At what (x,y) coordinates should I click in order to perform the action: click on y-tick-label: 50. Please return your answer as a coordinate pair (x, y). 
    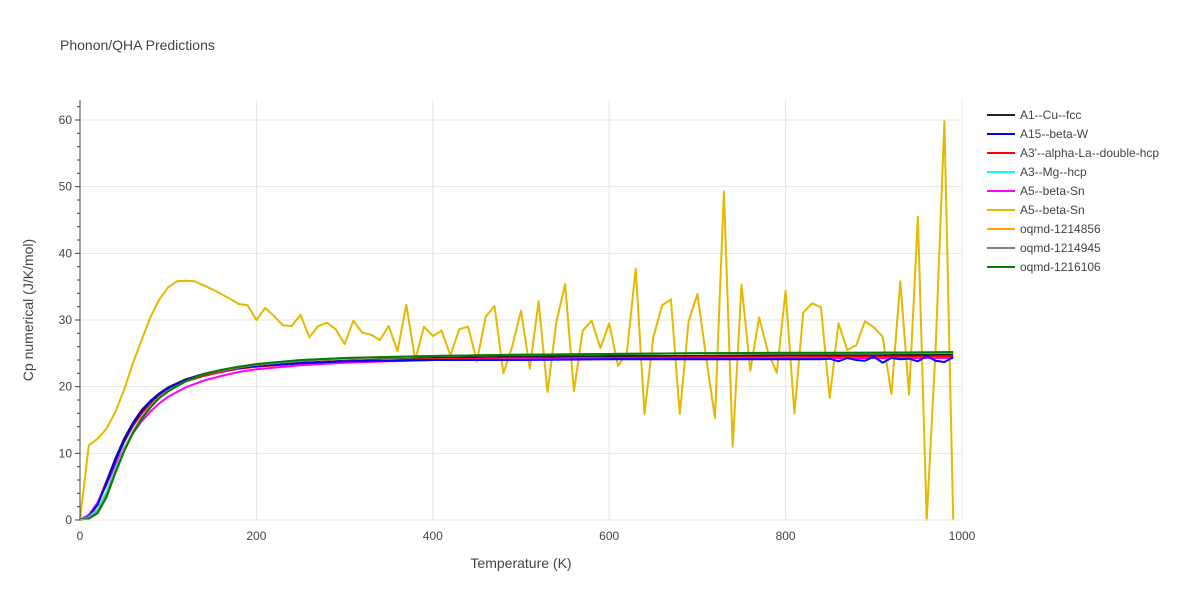
    Looking at the image, I should click on (66, 187).